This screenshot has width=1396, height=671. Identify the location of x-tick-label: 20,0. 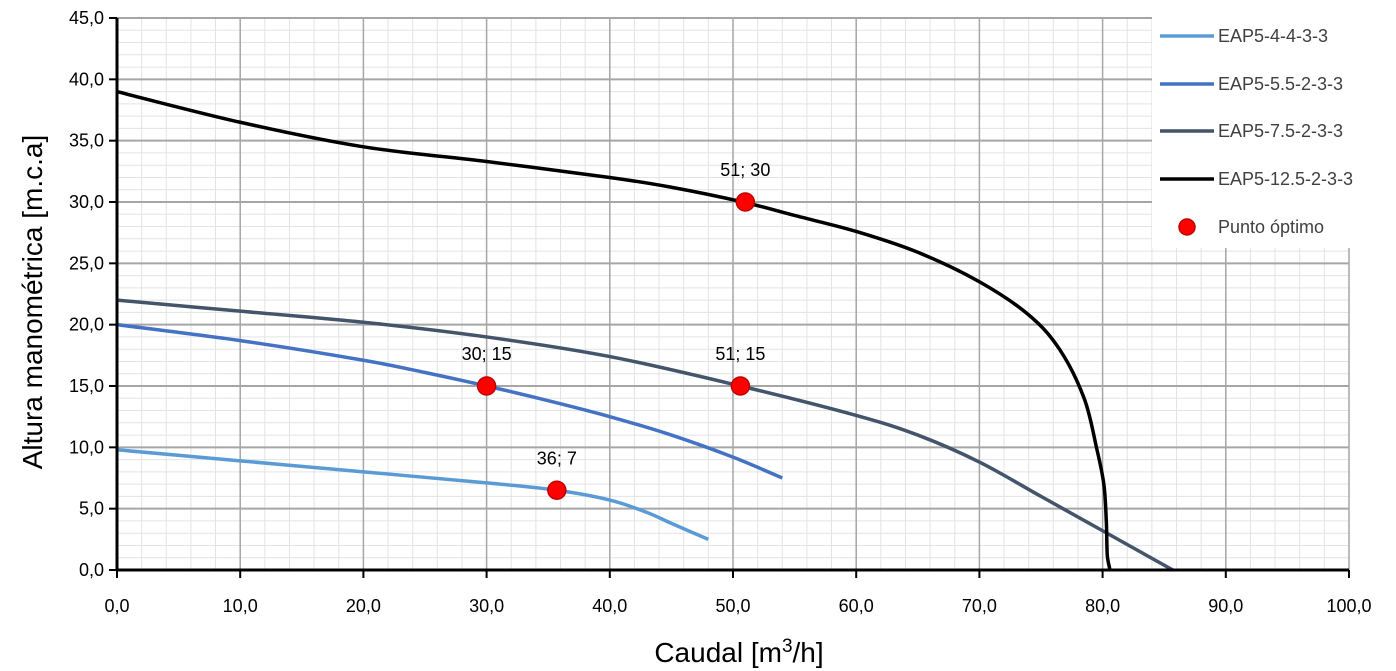
(363, 606).